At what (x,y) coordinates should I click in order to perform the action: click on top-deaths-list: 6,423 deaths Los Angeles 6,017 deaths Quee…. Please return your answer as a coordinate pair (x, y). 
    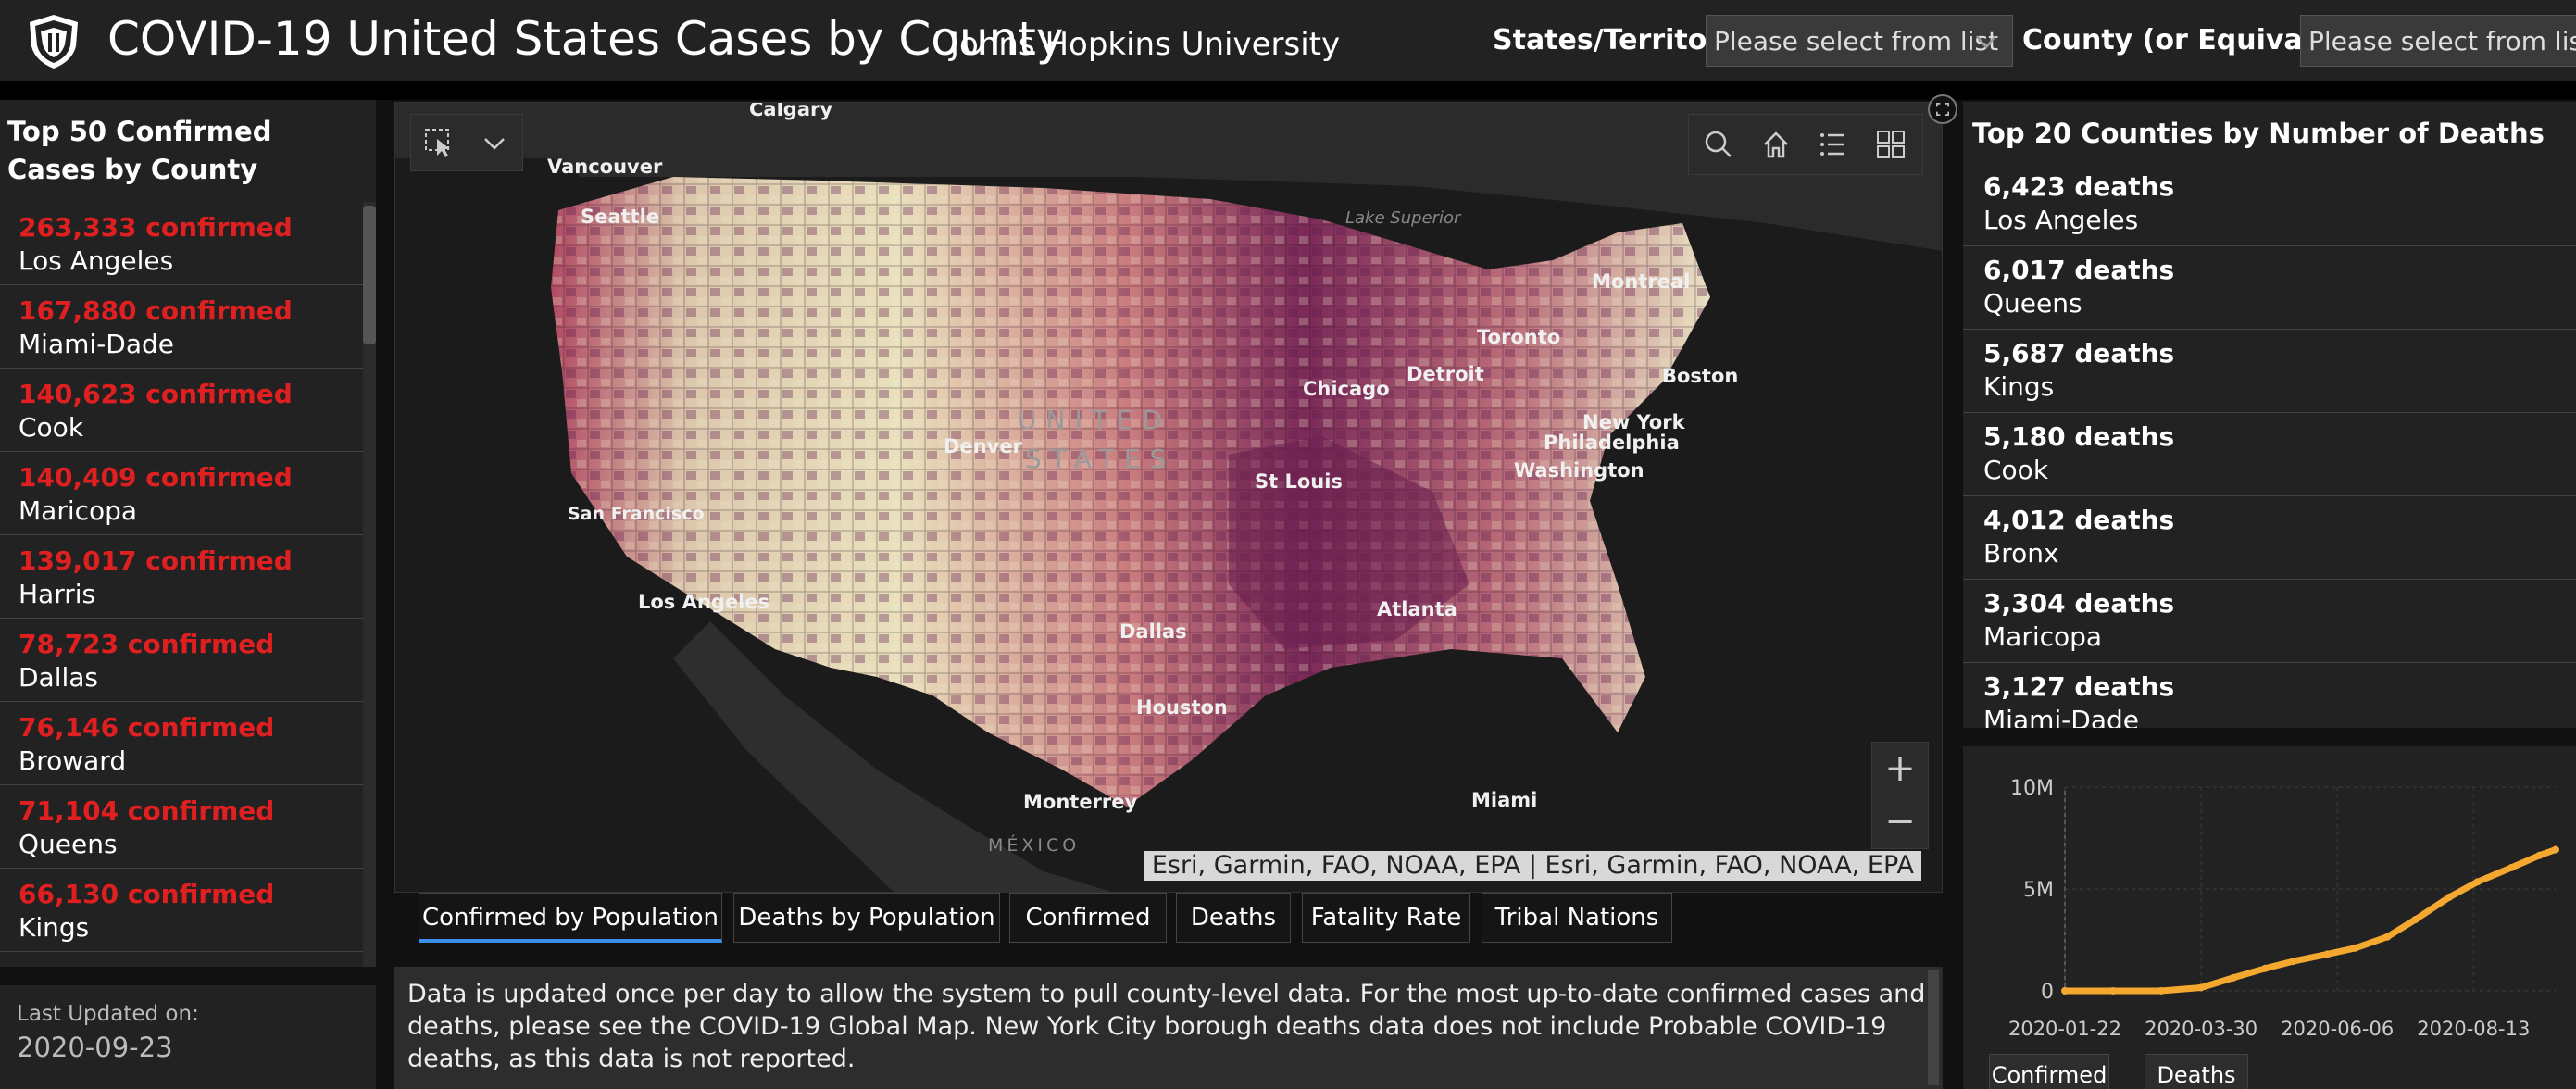
    Looking at the image, I should click on (2270, 445).